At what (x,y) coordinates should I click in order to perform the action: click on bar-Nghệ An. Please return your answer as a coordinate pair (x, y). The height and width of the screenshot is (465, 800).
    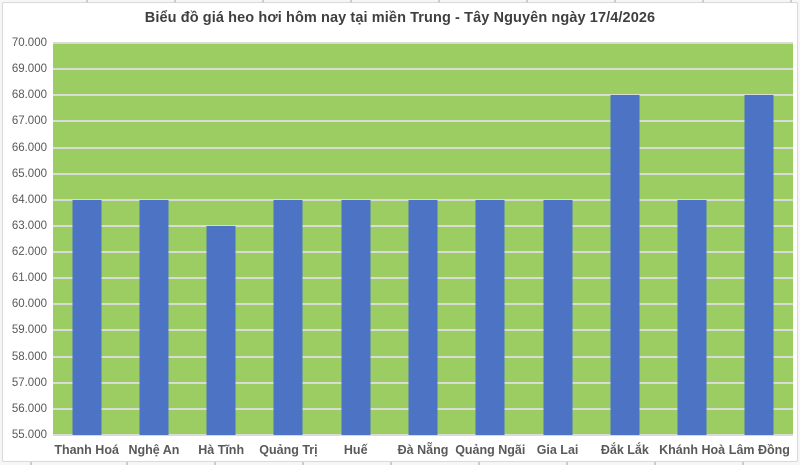
    Looking at the image, I should click on (154, 317).